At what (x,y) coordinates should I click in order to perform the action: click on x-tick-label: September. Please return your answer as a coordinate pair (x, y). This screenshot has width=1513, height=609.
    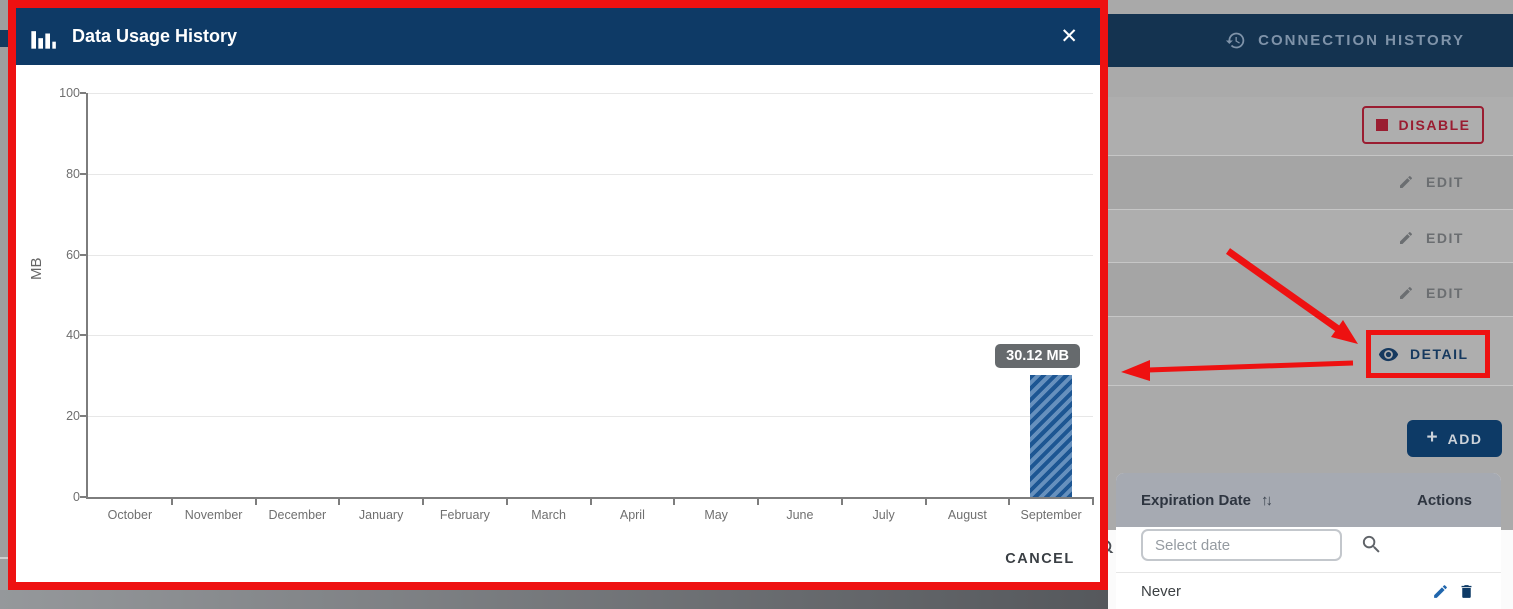
    Looking at the image, I should click on (1051, 515).